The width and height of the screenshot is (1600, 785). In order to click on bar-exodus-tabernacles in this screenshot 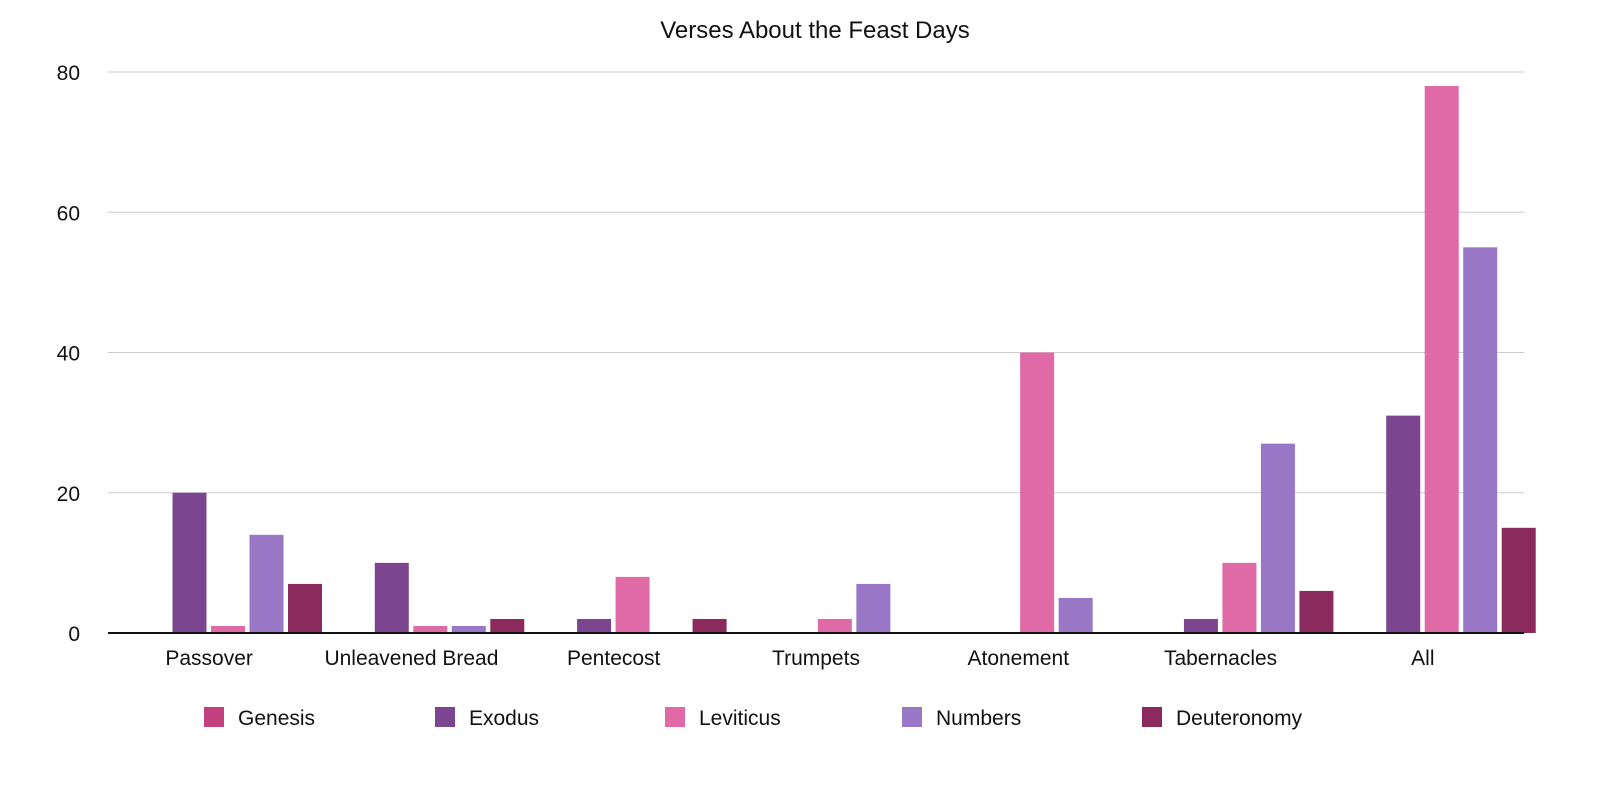, I will do `click(1200, 625)`.